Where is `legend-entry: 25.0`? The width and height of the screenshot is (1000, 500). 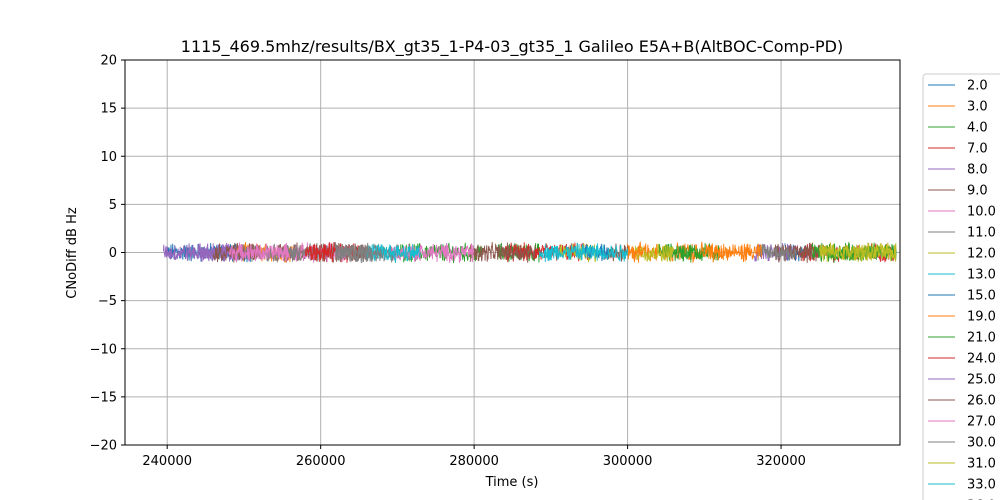 legend-entry: 25.0 is located at coordinates (981, 380).